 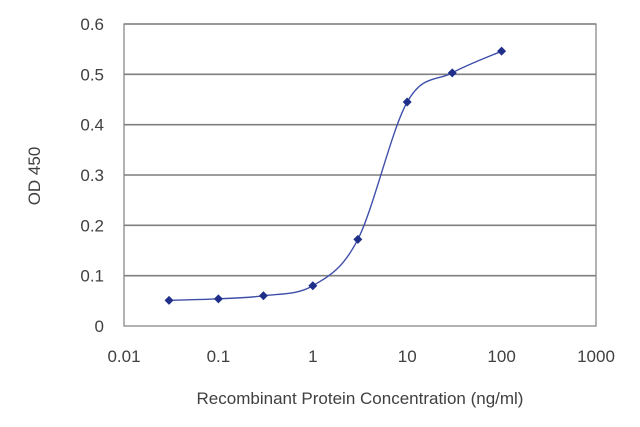 What do you see at coordinates (360, 356) in the screenshot?
I see `x-axis-ticks: 0.01 0.1 1 10 100 1000` at bounding box center [360, 356].